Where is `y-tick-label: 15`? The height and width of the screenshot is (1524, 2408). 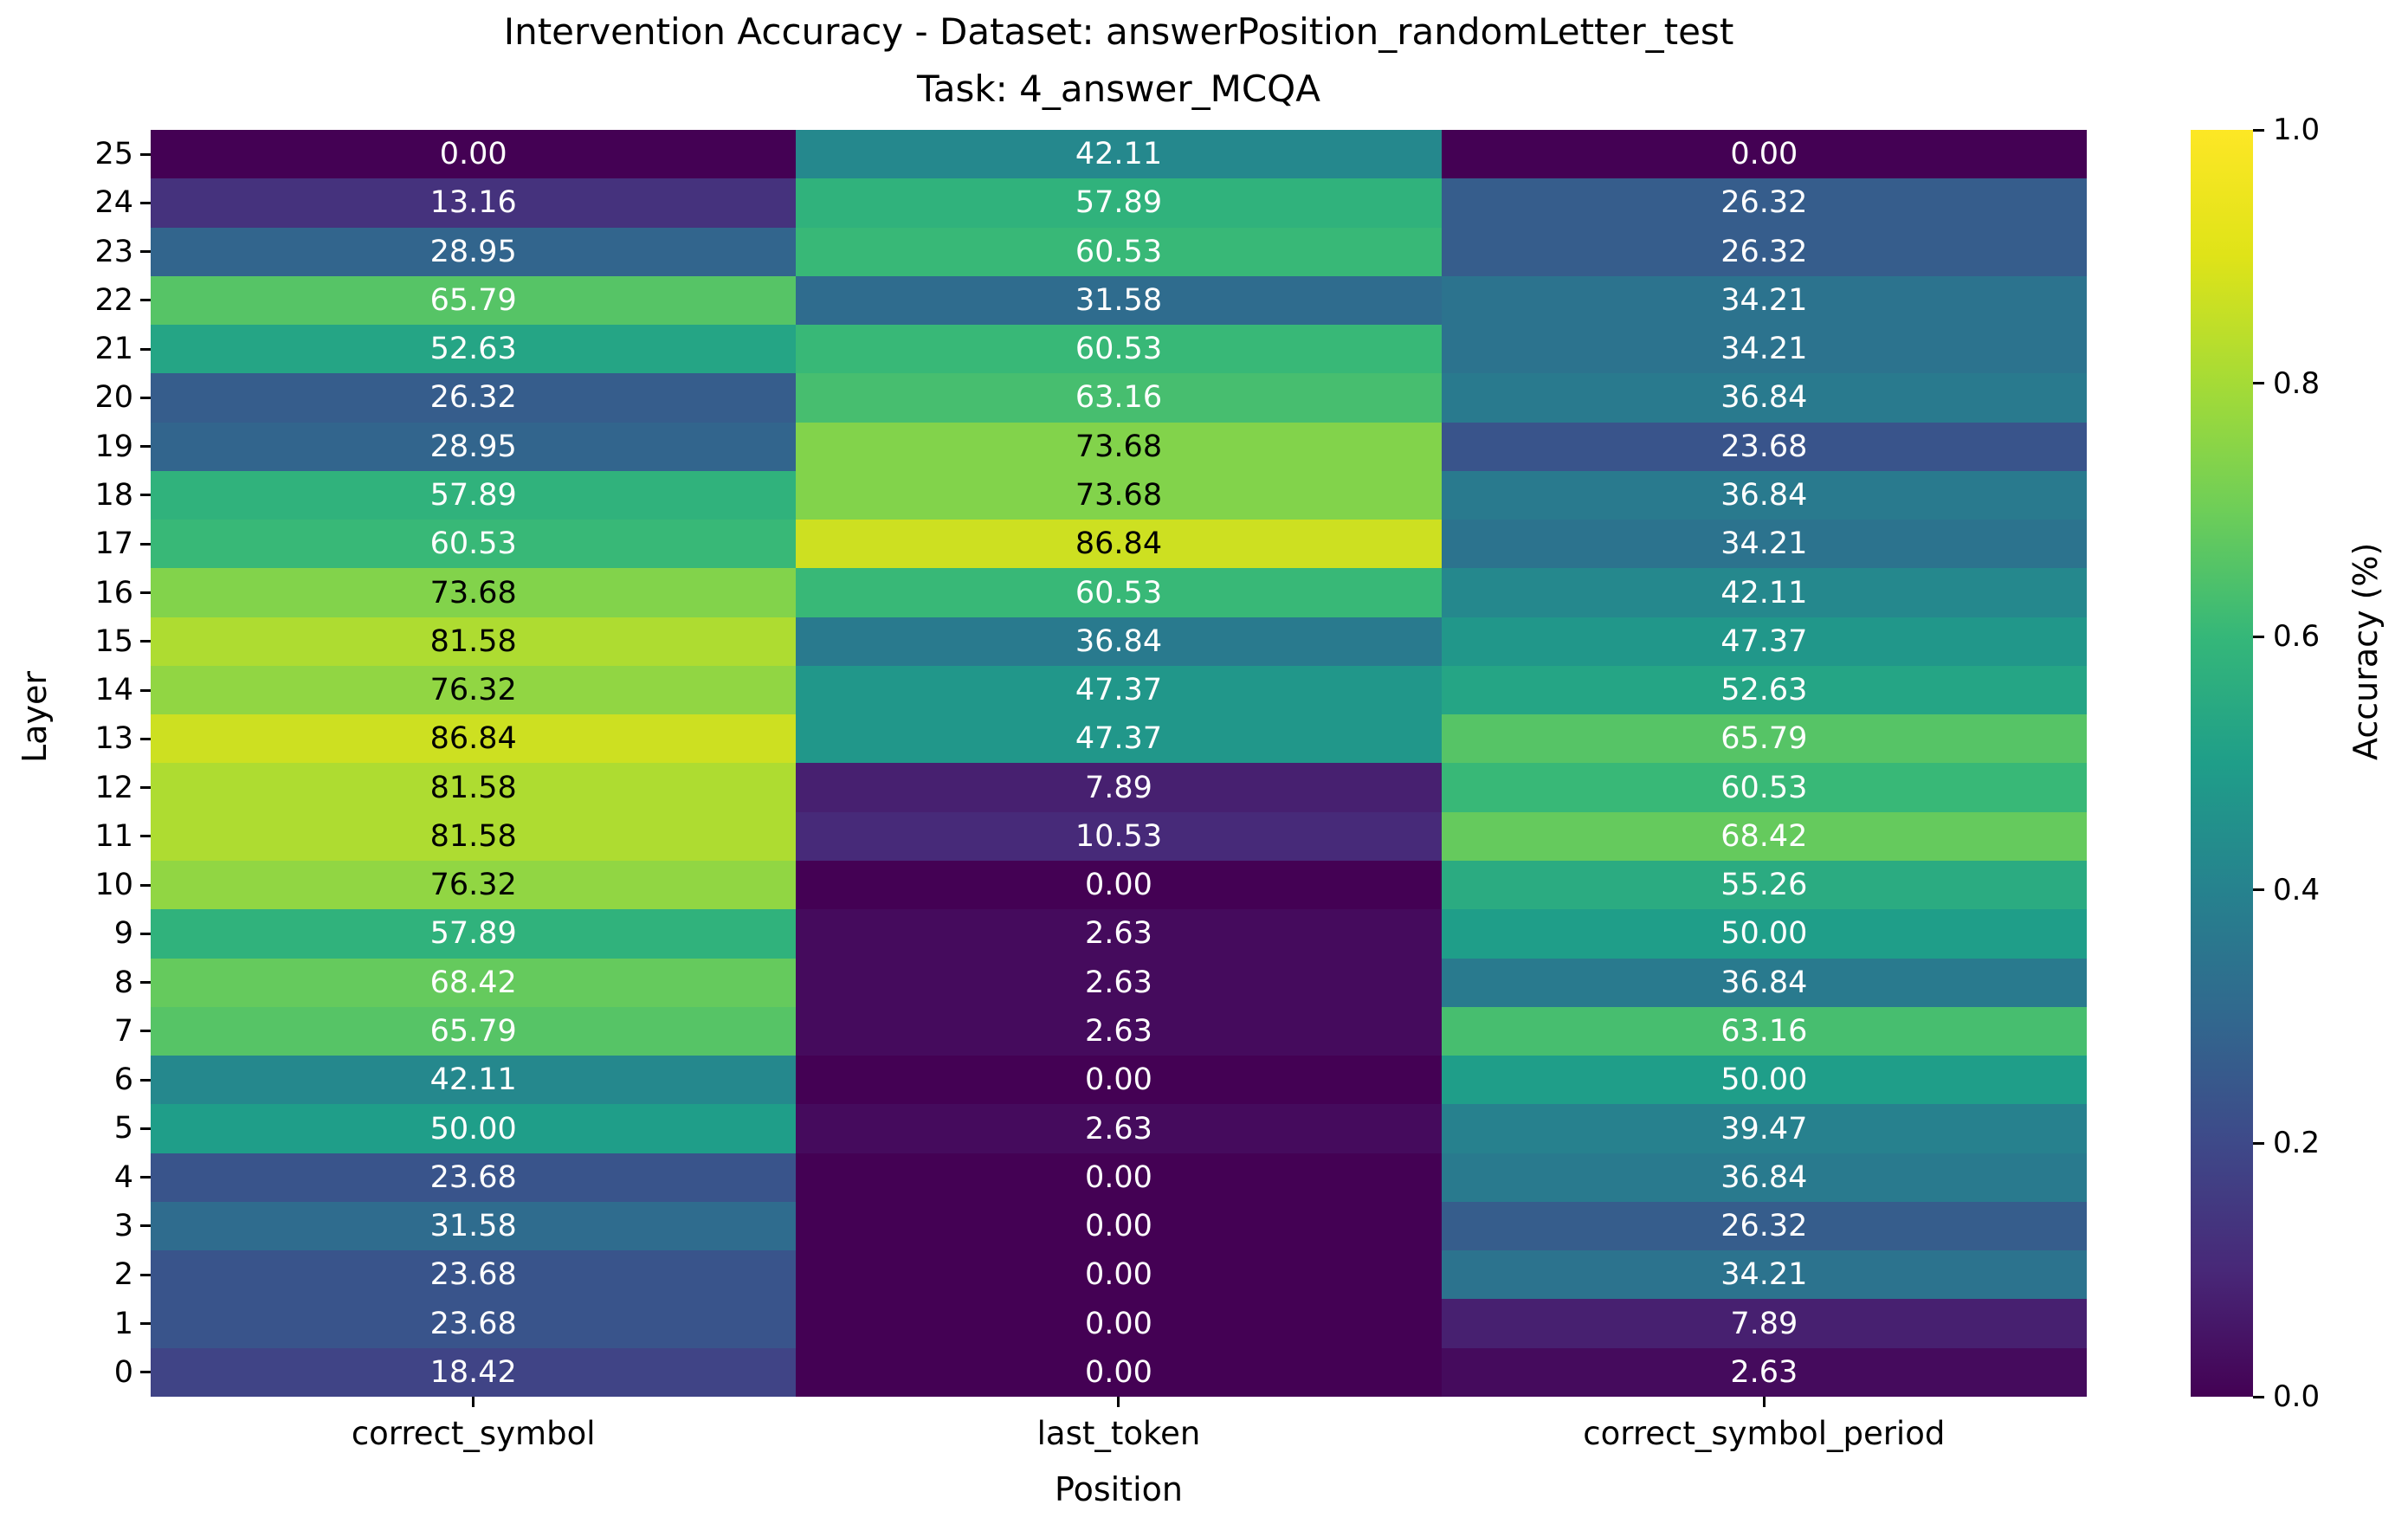
y-tick-label: 15 is located at coordinates (113, 641).